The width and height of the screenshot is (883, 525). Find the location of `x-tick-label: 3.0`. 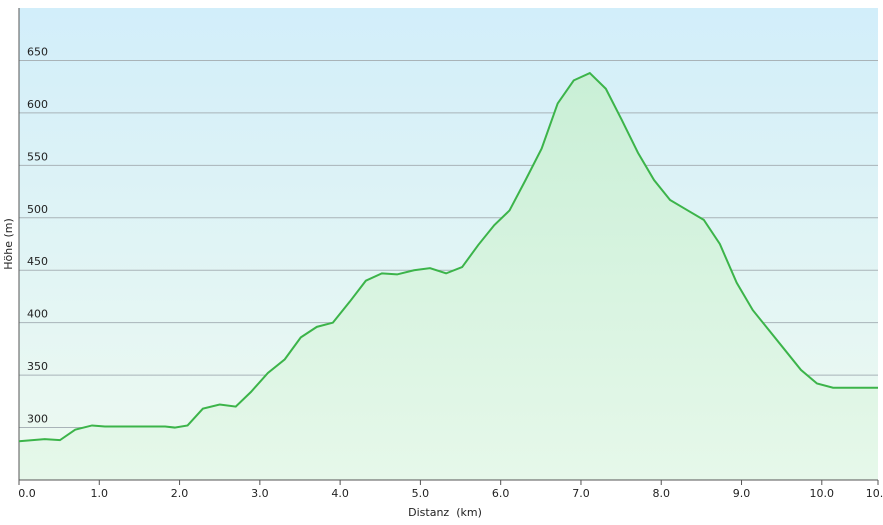

x-tick-label: 3.0 is located at coordinates (260, 493).